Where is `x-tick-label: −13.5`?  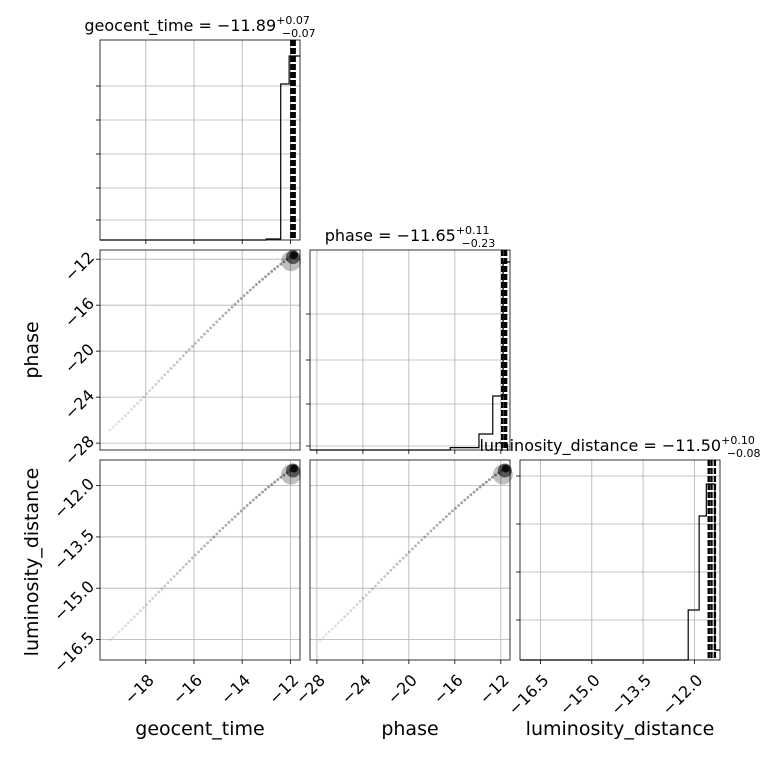
x-tick-label: −13.5 is located at coordinates (631, 695).